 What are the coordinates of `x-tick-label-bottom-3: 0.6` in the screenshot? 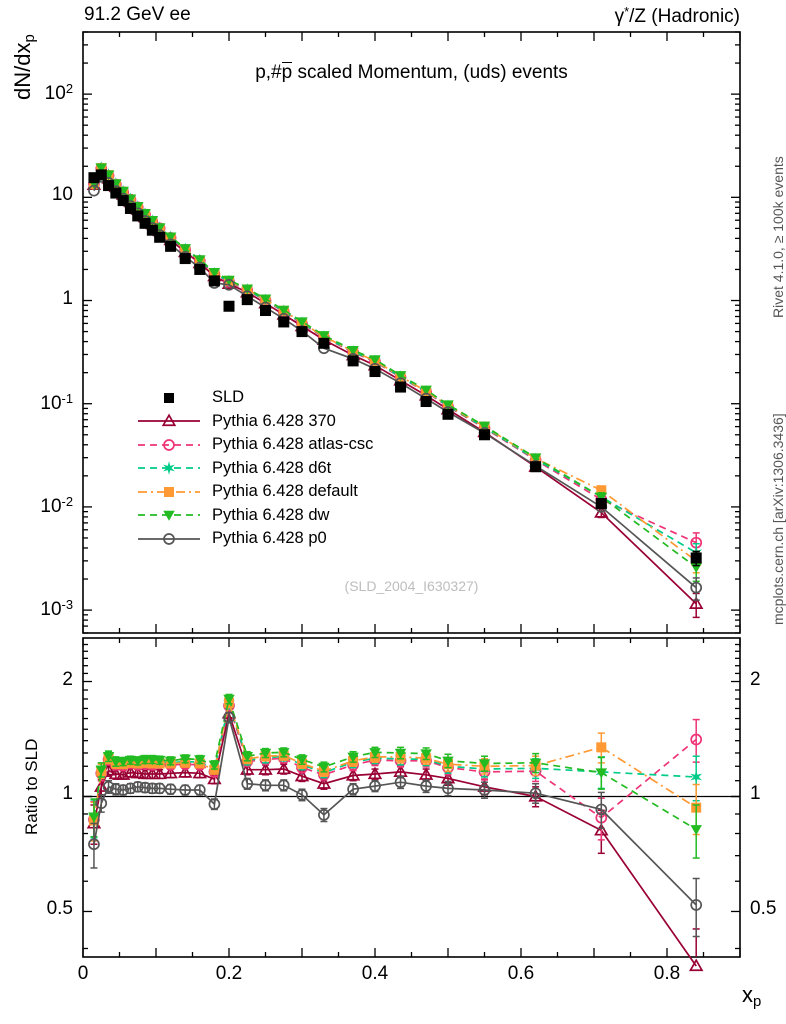 It's located at (521, 973).